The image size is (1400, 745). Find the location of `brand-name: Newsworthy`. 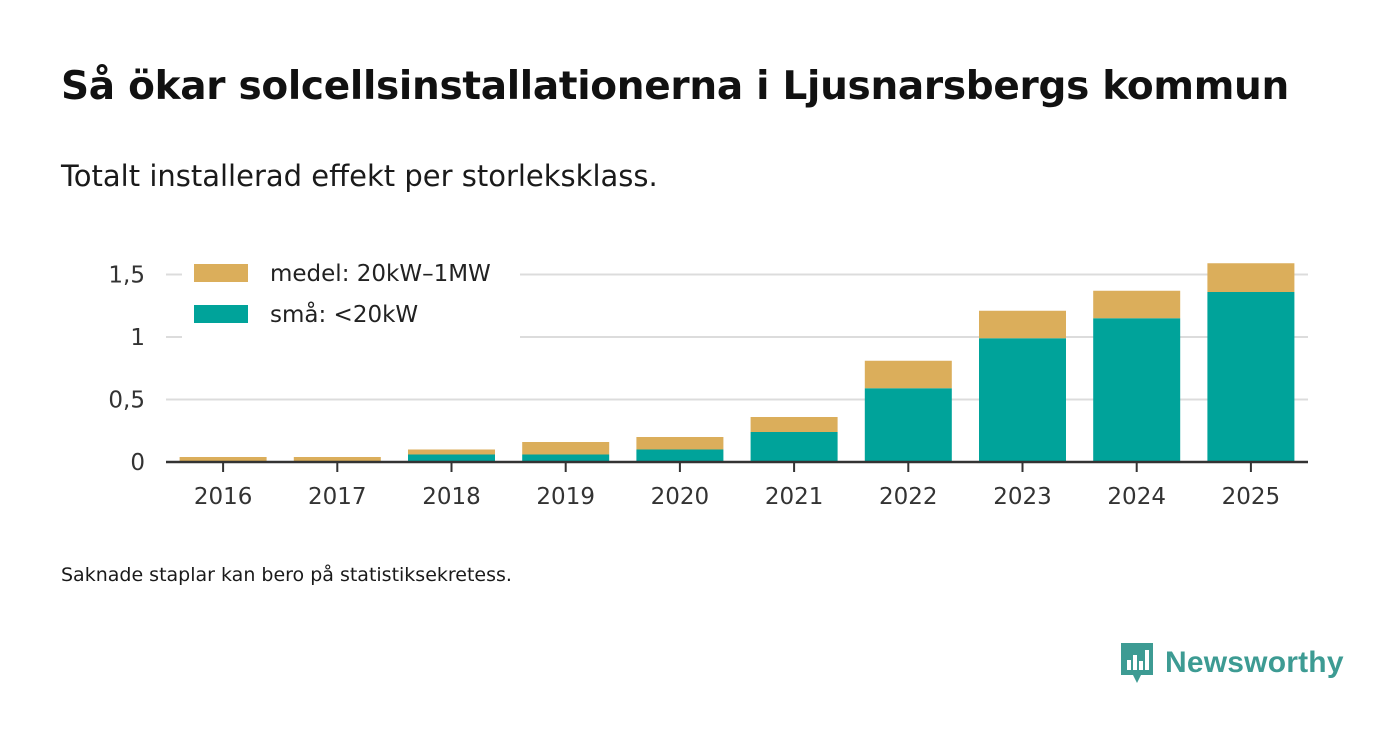

brand-name: Newsworthy is located at coordinates (1254, 662).